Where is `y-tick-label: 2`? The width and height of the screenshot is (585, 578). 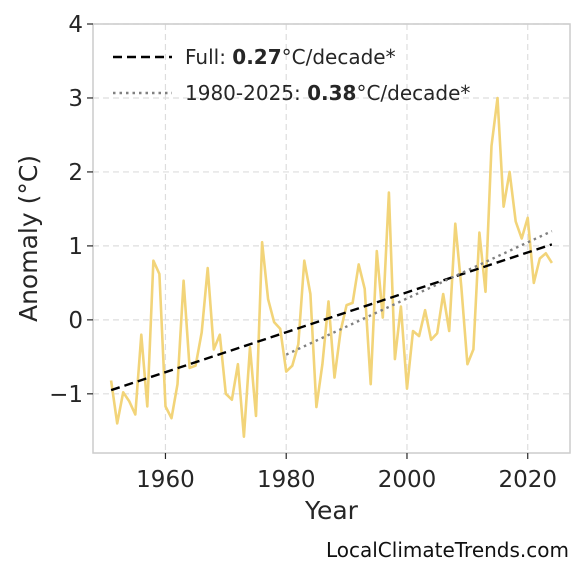 y-tick-label: 2 is located at coordinates (75, 173).